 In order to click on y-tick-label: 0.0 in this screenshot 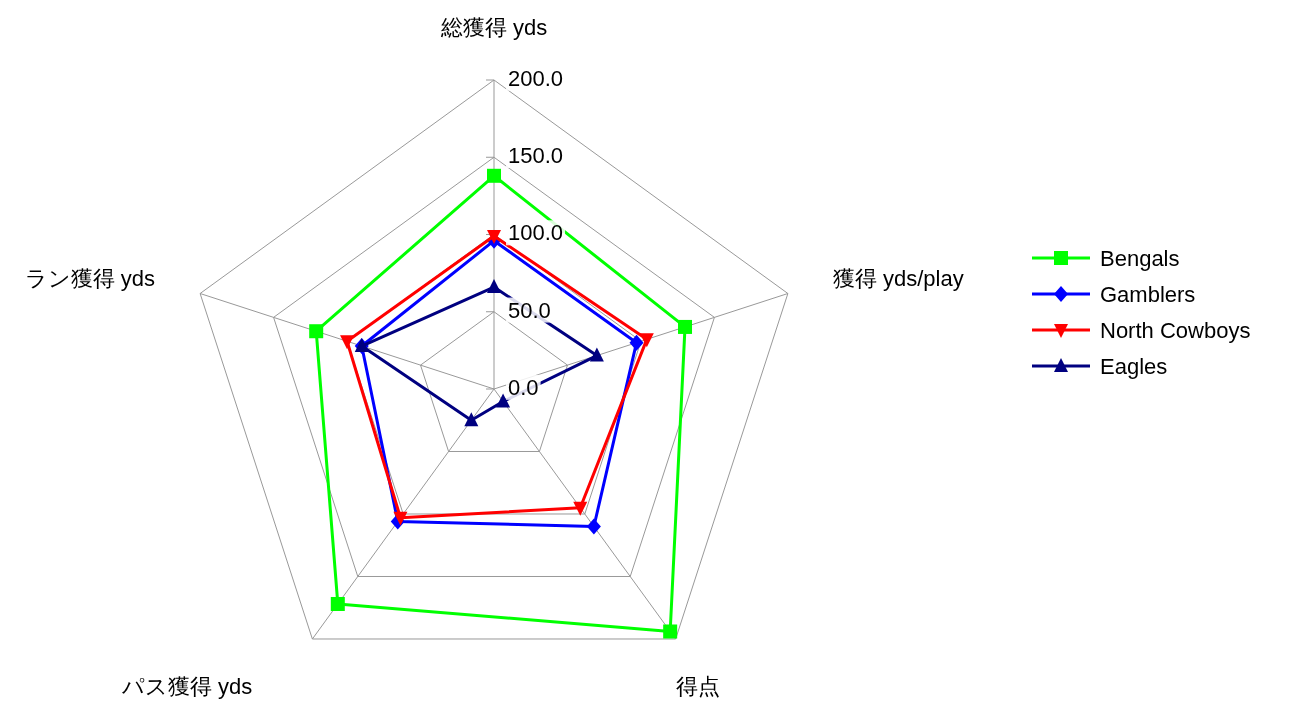, I will do `click(523, 387)`.